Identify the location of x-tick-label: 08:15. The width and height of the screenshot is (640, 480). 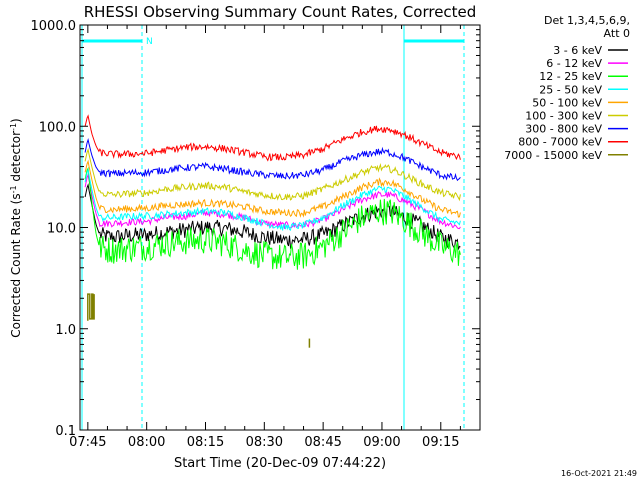
(205, 442).